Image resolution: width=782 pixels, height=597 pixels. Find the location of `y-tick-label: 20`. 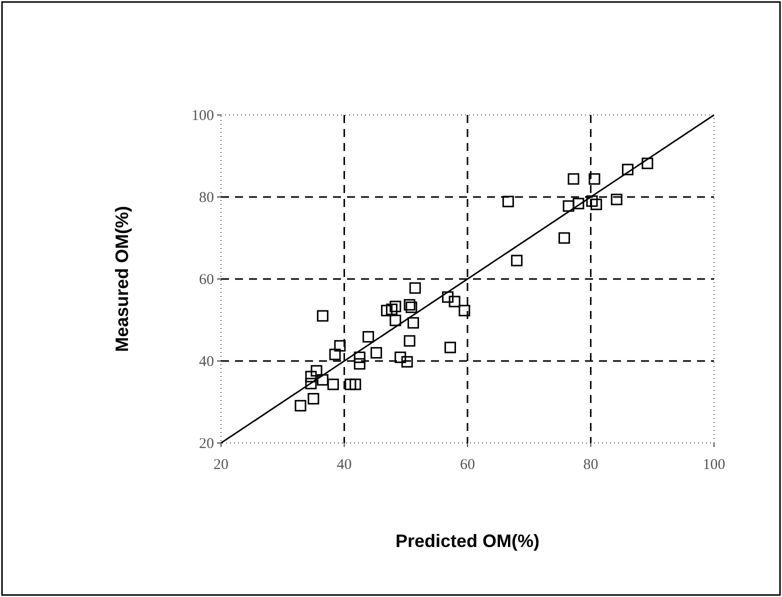

y-tick-label: 20 is located at coordinates (206, 444).